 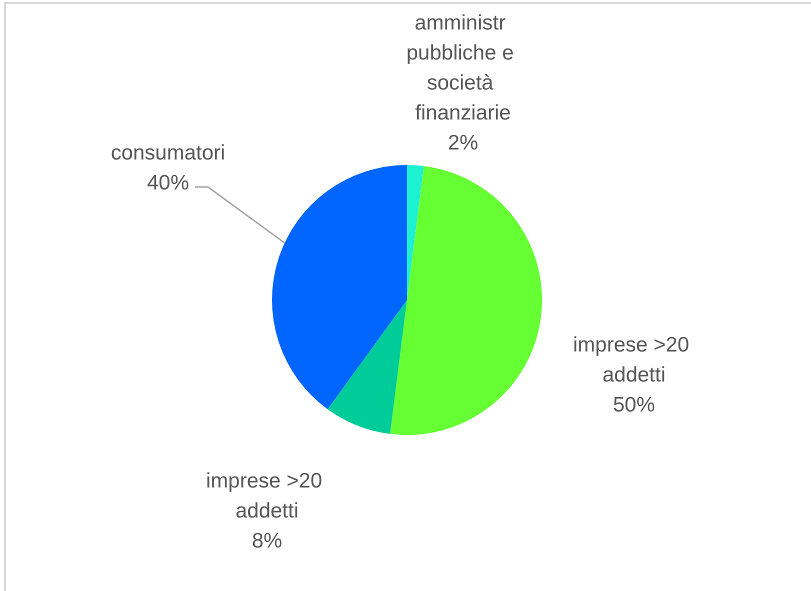 What do you see at coordinates (168, 153) in the screenshot?
I see `slice-label: consumatori` at bounding box center [168, 153].